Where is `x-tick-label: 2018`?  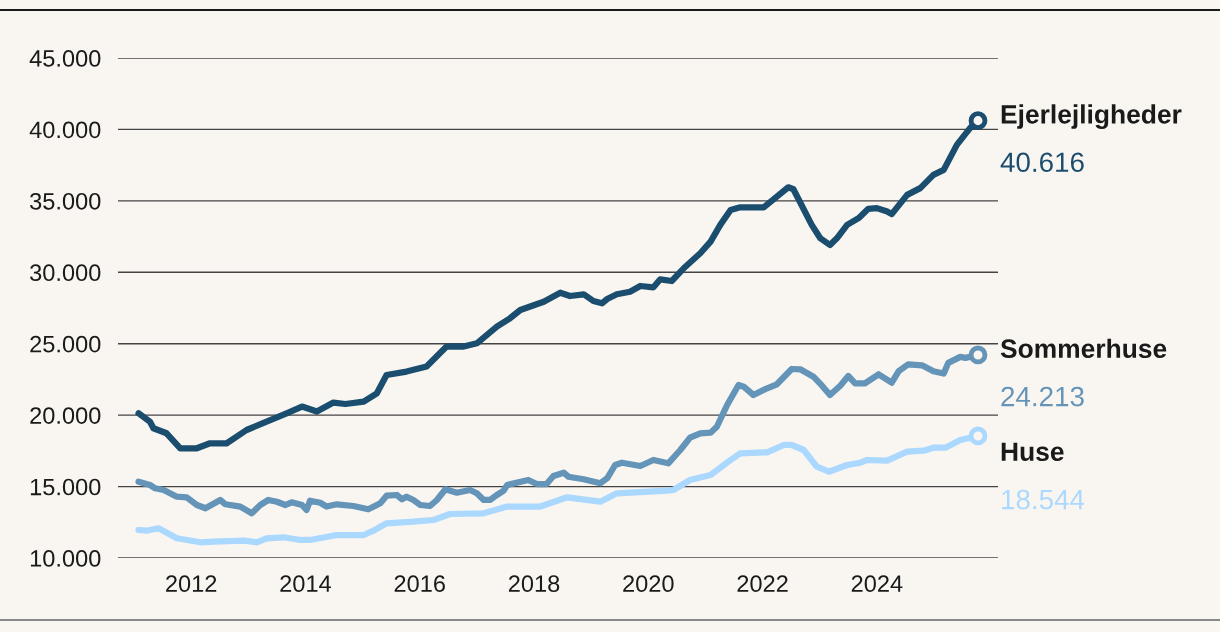
x-tick-label: 2018 is located at coordinates (534, 584).